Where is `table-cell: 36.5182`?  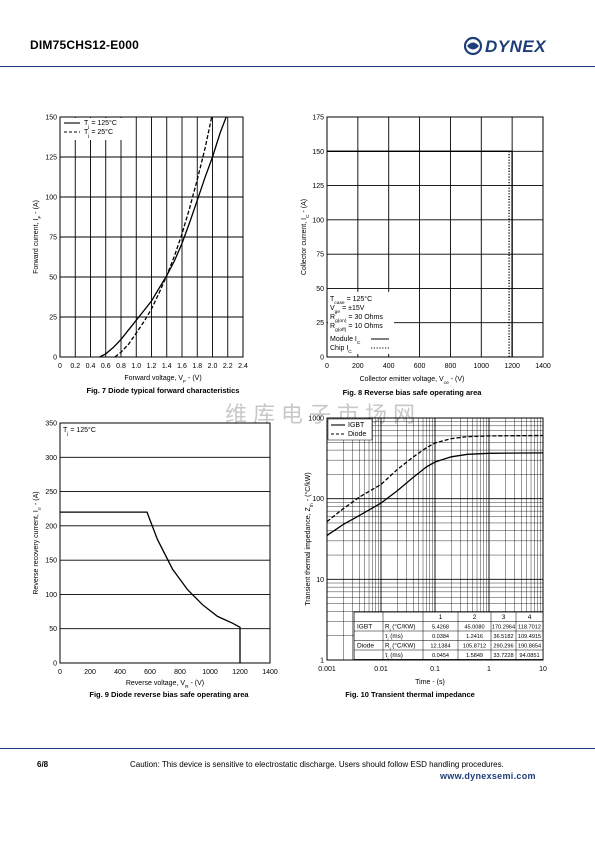
table-cell: 36.5182 is located at coordinates (503, 637).